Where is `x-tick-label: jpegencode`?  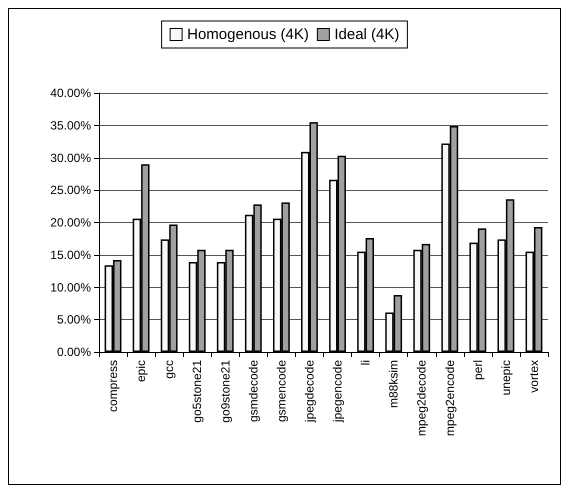 x-tick-label: jpegencode is located at coordinates (337, 392).